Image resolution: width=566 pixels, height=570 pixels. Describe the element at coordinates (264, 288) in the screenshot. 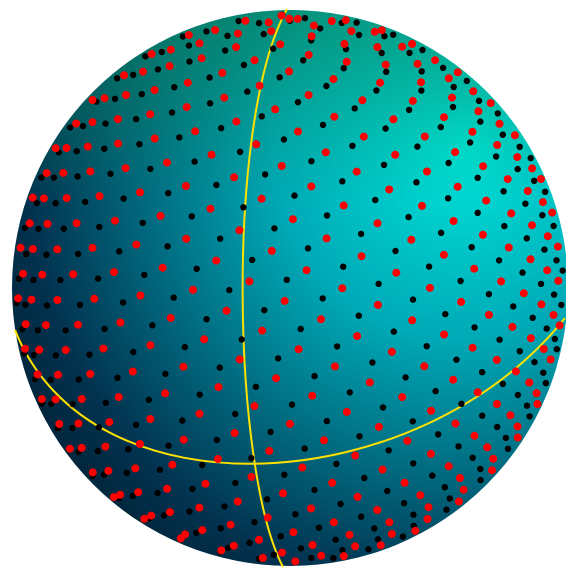

I see `meridian-curve` at that location.